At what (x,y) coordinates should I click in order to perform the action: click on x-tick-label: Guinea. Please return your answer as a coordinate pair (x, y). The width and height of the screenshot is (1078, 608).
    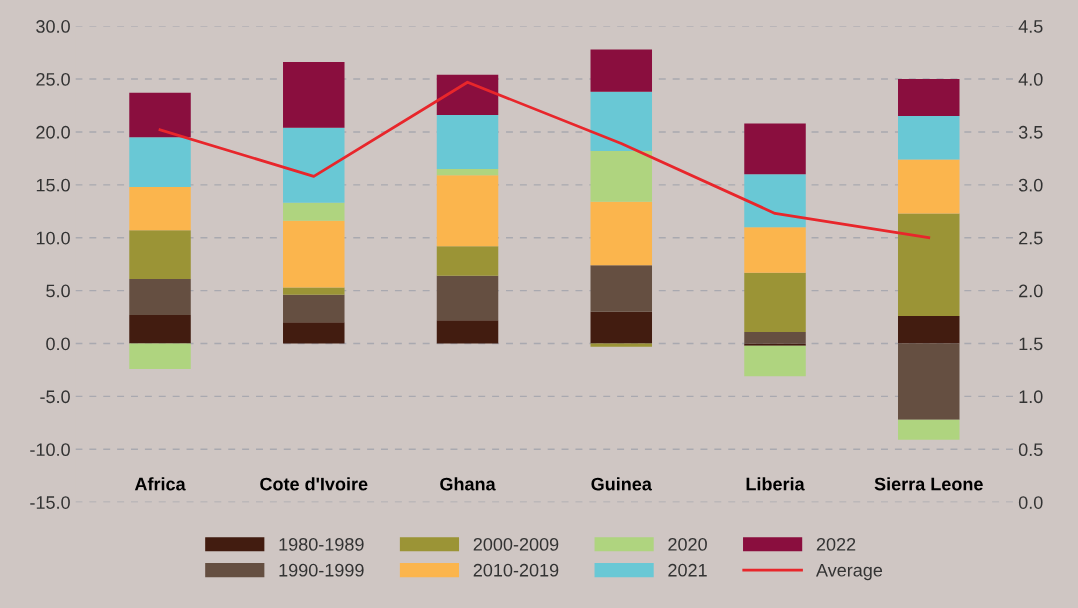
    Looking at the image, I should click on (621, 484).